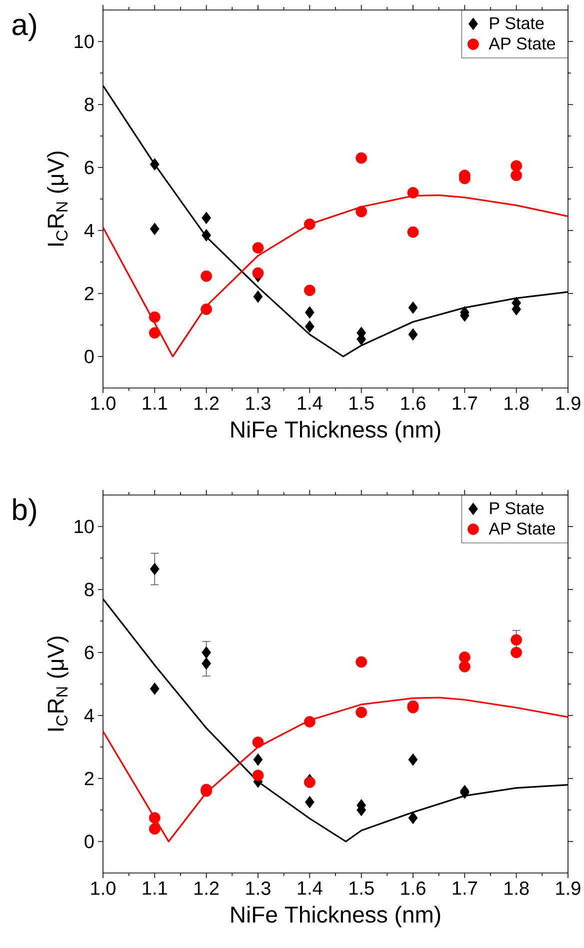  What do you see at coordinates (24, 512) in the screenshot?
I see `chart-title: b)` at bounding box center [24, 512].